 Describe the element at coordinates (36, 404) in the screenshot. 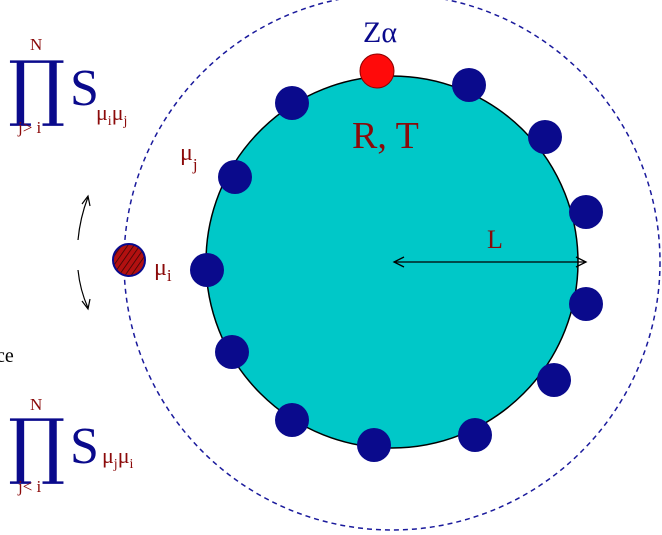

I see `product-bottom-upper: N` at that location.